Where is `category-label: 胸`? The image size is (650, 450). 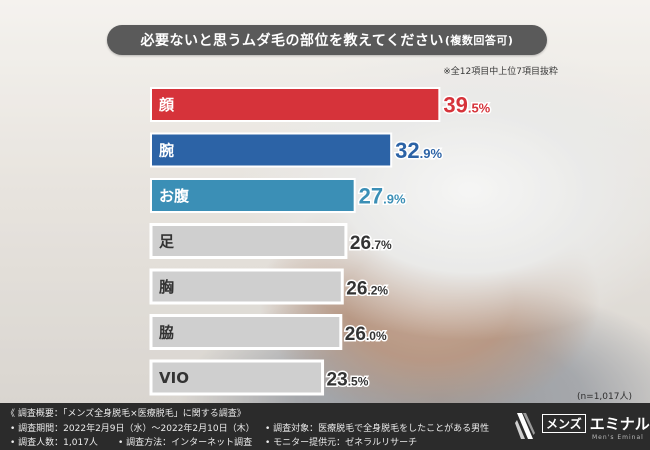
category-label: 胸 is located at coordinates (166, 287).